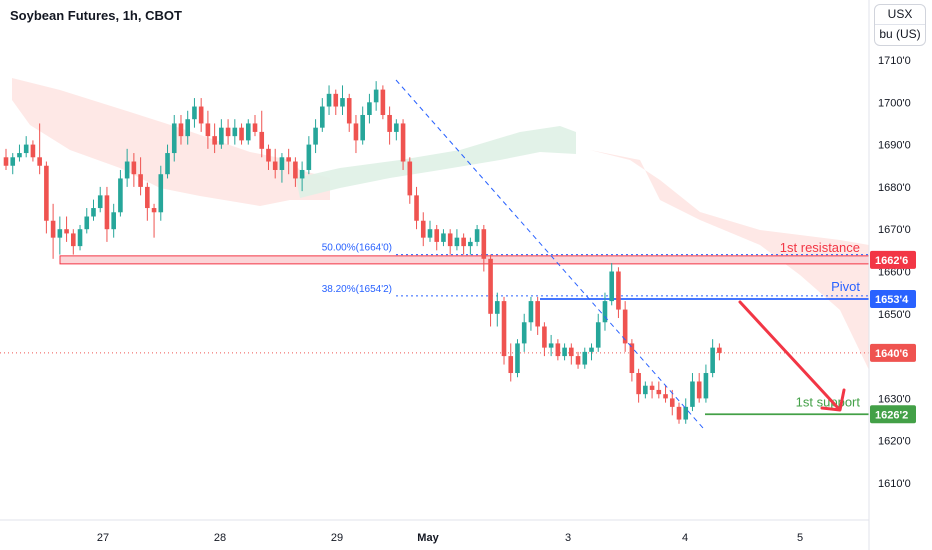 The image size is (932, 550). What do you see at coordinates (450, 538) in the screenshot?
I see `x-axis: 27 28 29 May 3 4 5` at bounding box center [450, 538].